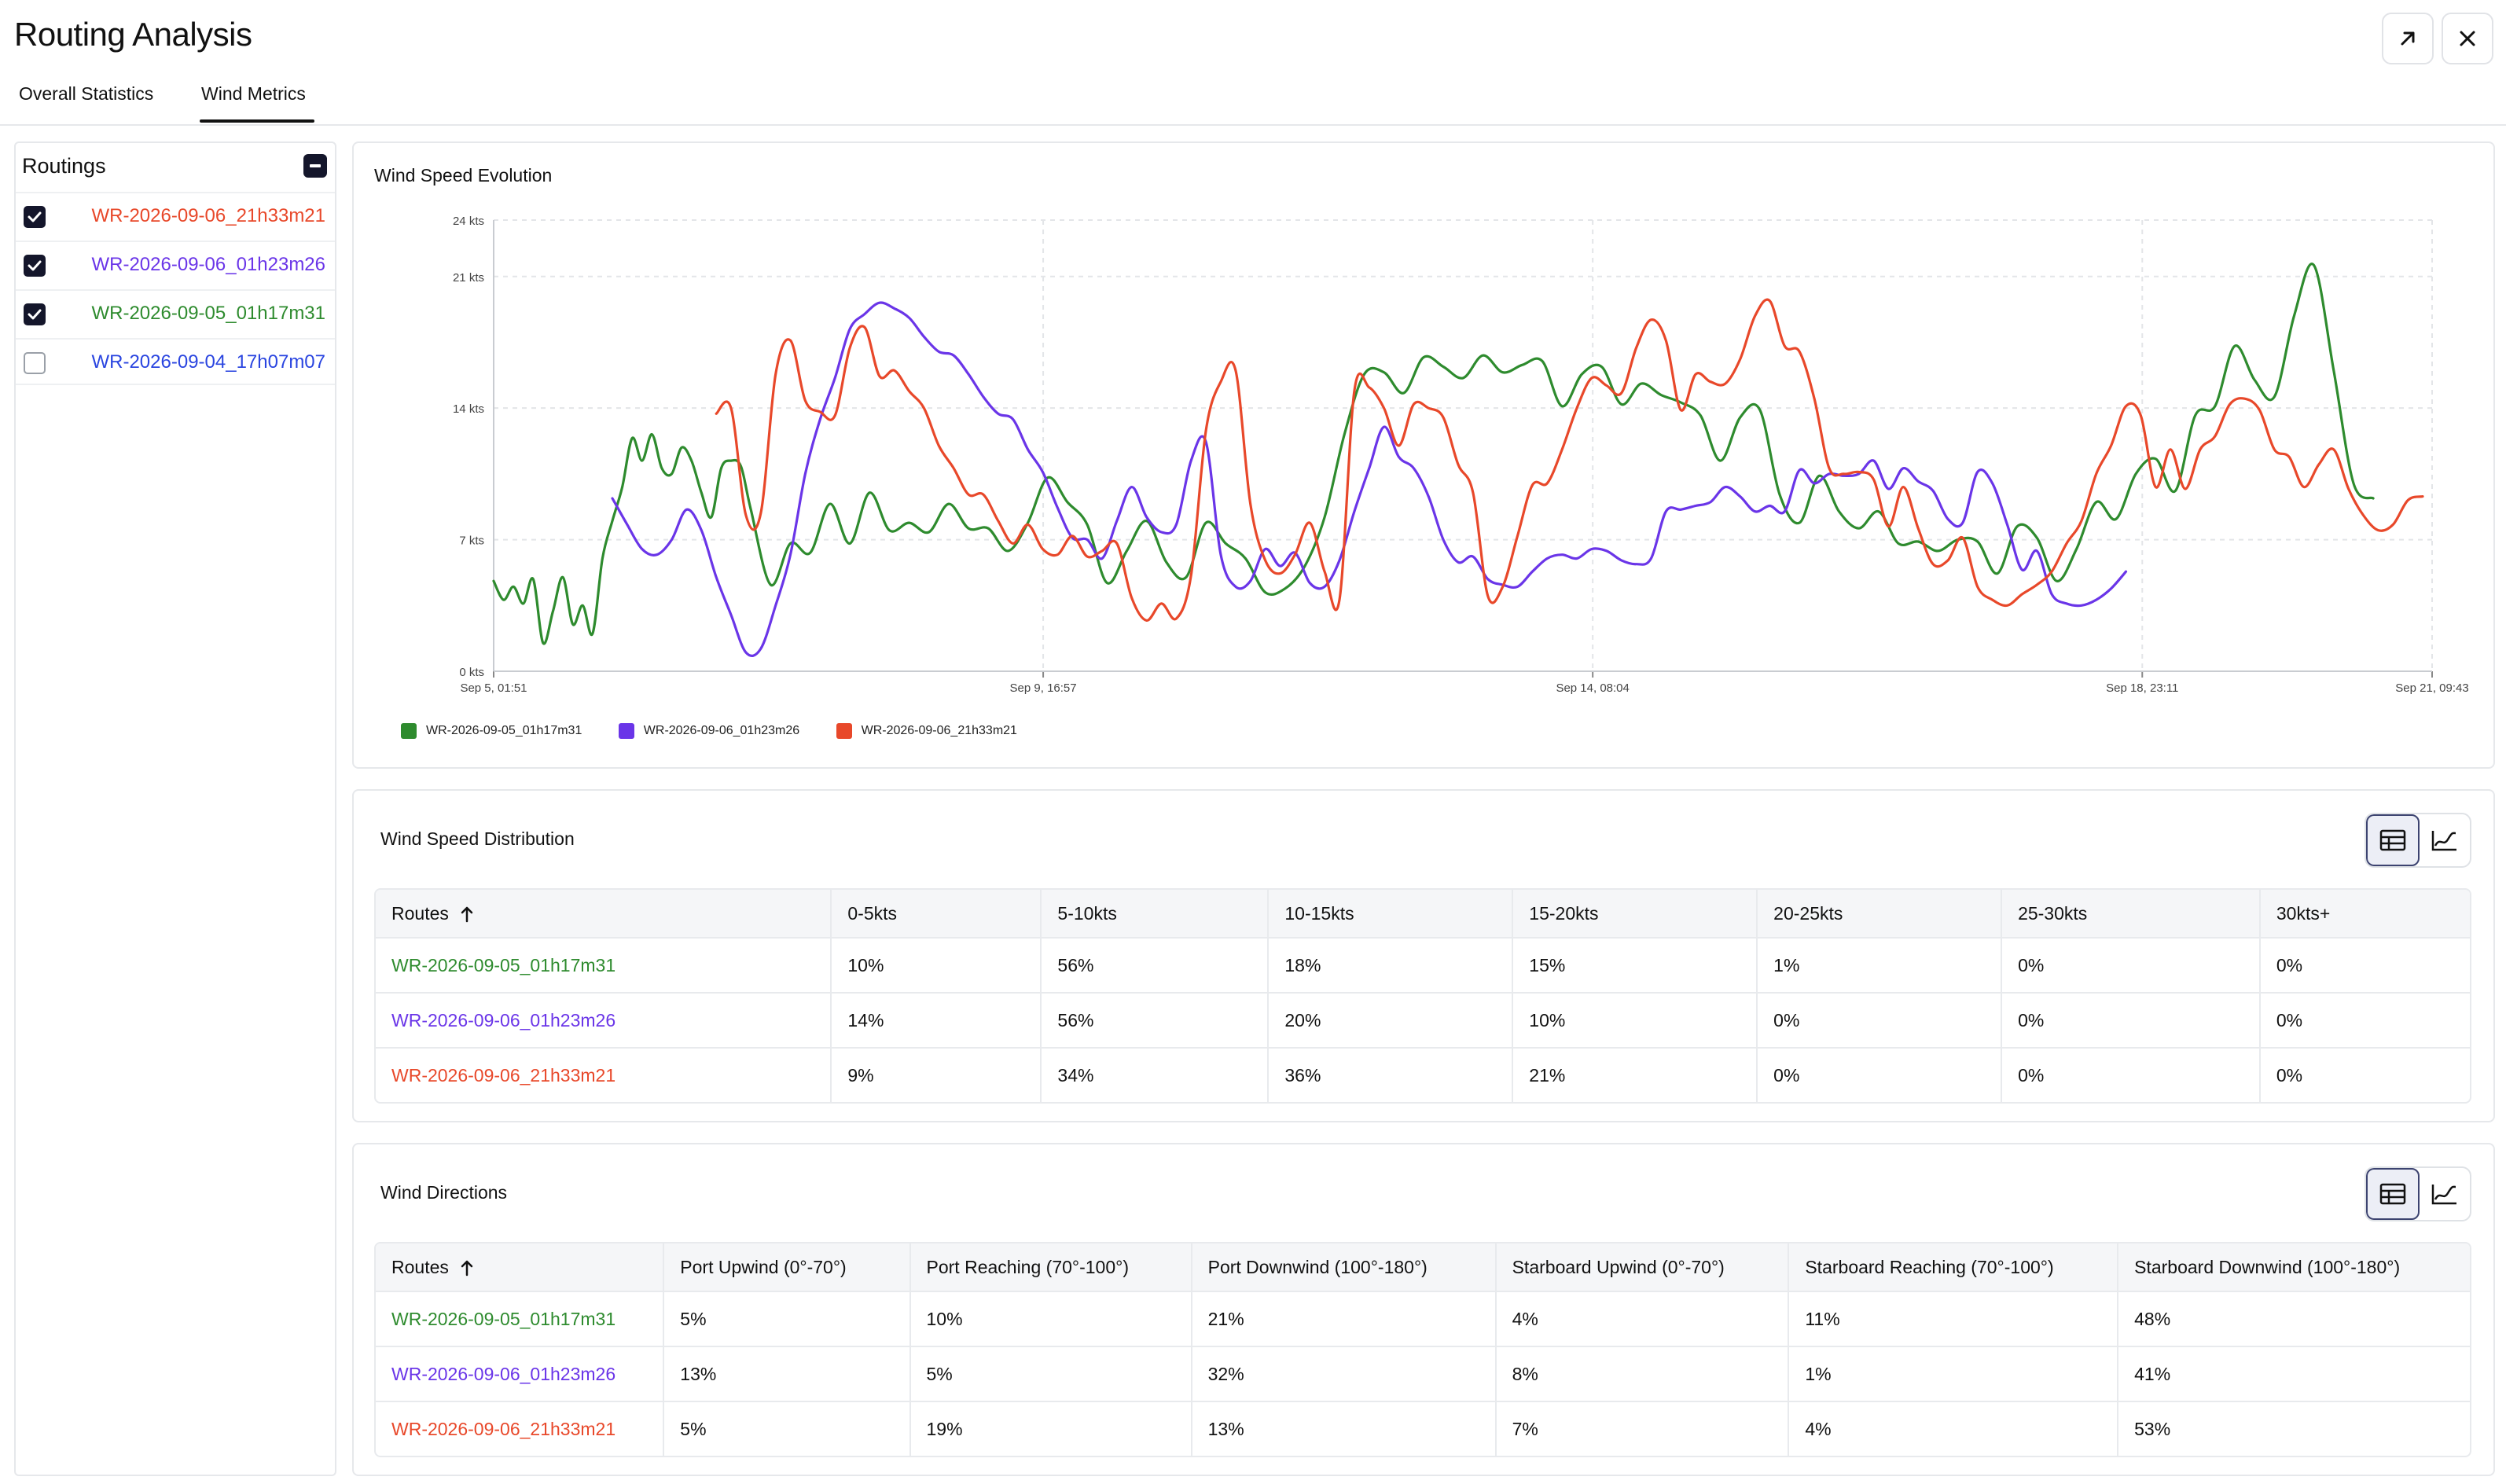 The image size is (2506, 1484). What do you see at coordinates (937, 1074) in the screenshot?
I see `value-cell: 9%` at bounding box center [937, 1074].